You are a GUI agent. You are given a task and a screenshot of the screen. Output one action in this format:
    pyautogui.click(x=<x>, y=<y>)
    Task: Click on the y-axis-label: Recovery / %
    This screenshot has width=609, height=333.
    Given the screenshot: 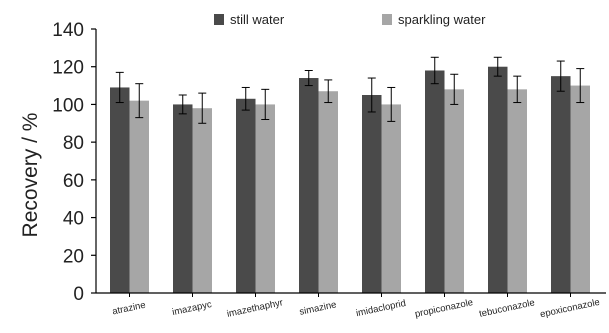 What is the action you would take?
    pyautogui.click(x=30, y=175)
    